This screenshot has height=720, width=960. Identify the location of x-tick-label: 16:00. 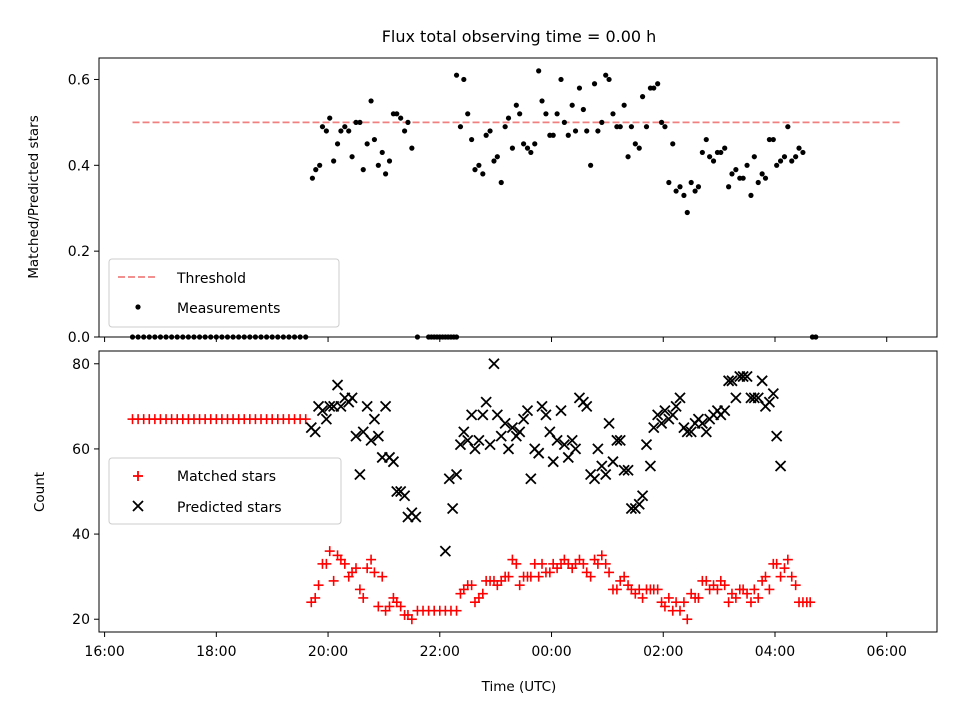
(104, 652).